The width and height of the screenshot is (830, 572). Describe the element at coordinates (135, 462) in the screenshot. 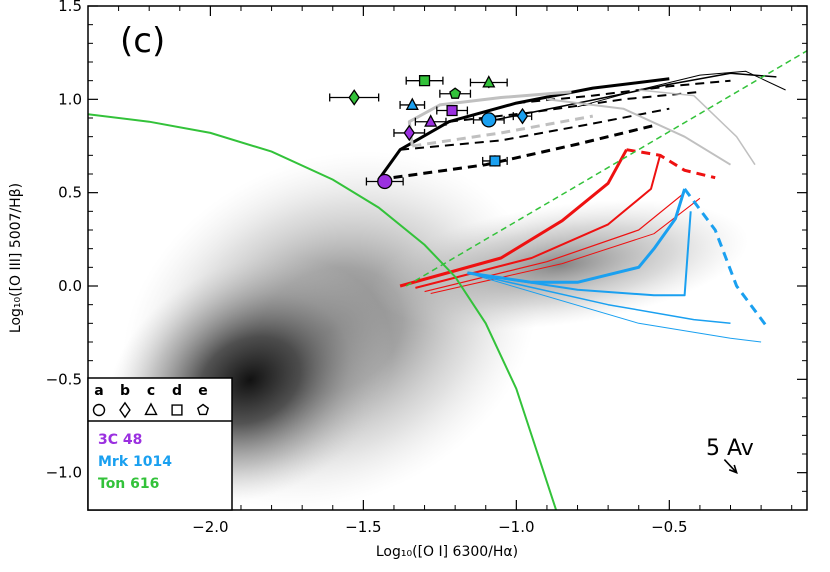

I see `legend-entry-mrk1014: Mrk 1014` at that location.